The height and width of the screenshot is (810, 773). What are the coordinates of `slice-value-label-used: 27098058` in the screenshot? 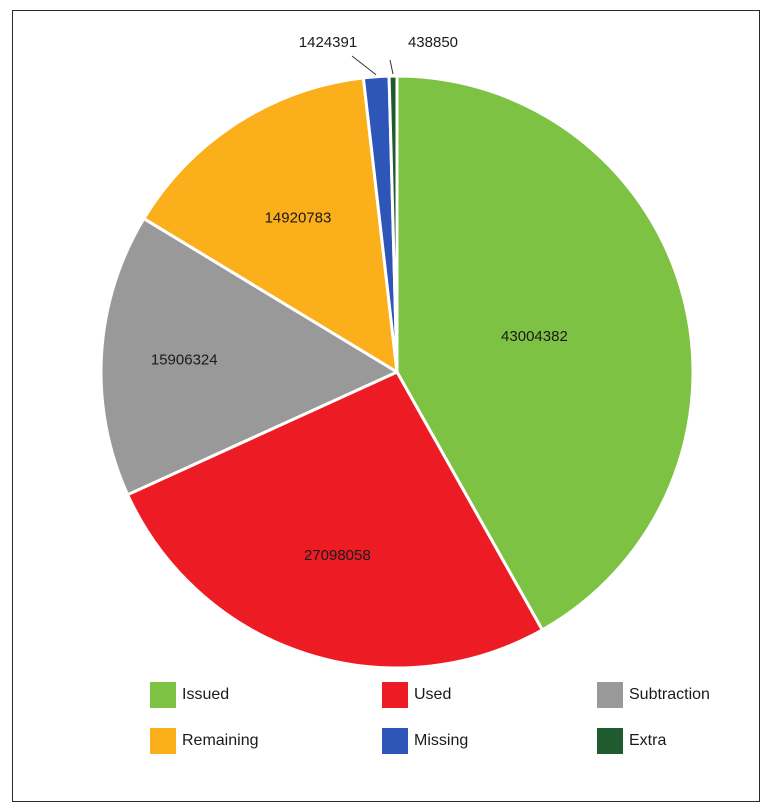 It's located at (337, 555).